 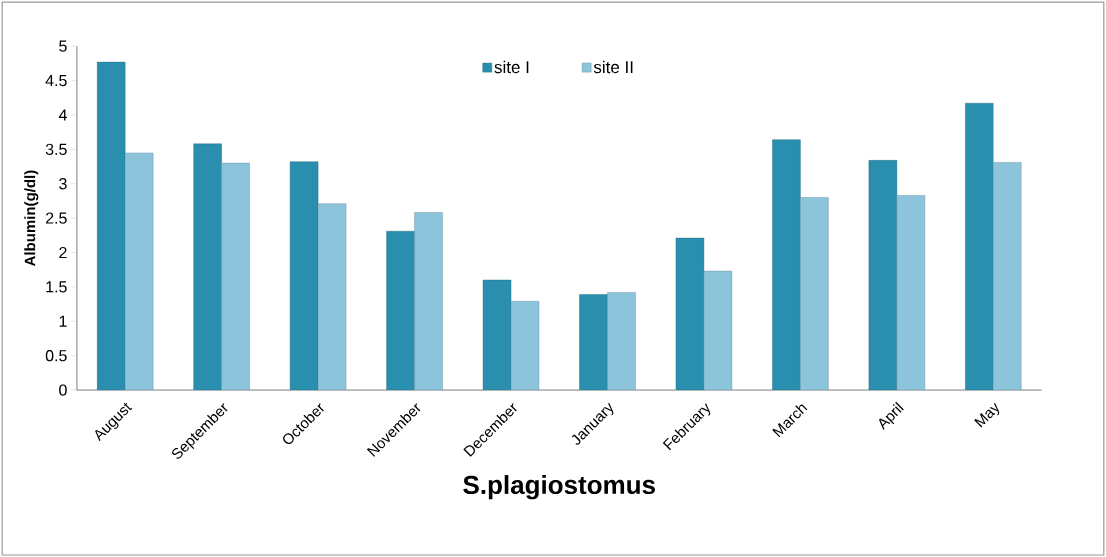 What do you see at coordinates (63, 321) in the screenshot?
I see `y-tick-label: 1` at bounding box center [63, 321].